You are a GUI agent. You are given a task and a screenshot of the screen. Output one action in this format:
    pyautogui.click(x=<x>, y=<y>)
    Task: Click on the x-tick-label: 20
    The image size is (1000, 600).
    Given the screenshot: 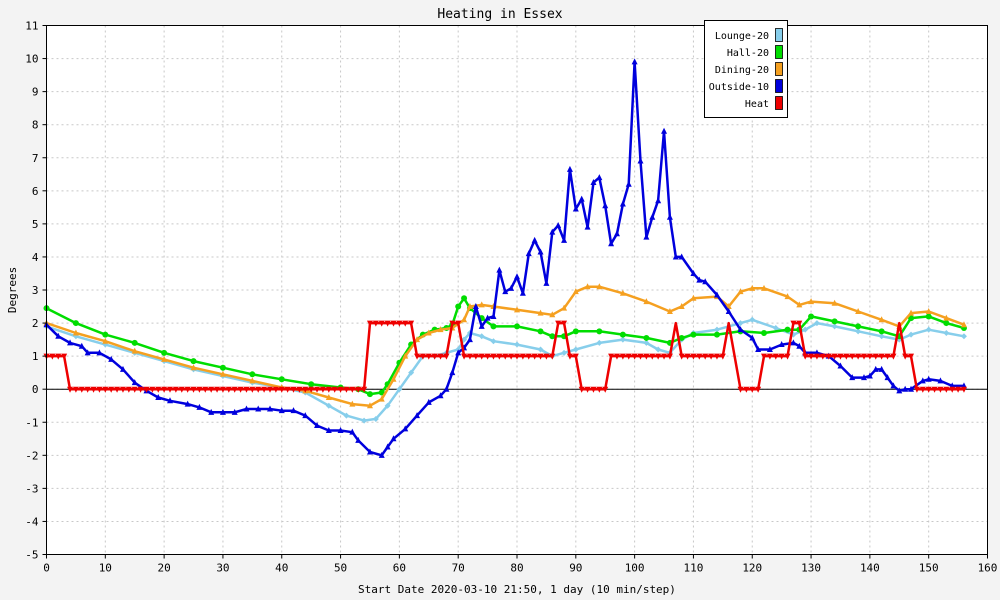 What is the action you would take?
    pyautogui.click(x=164, y=568)
    